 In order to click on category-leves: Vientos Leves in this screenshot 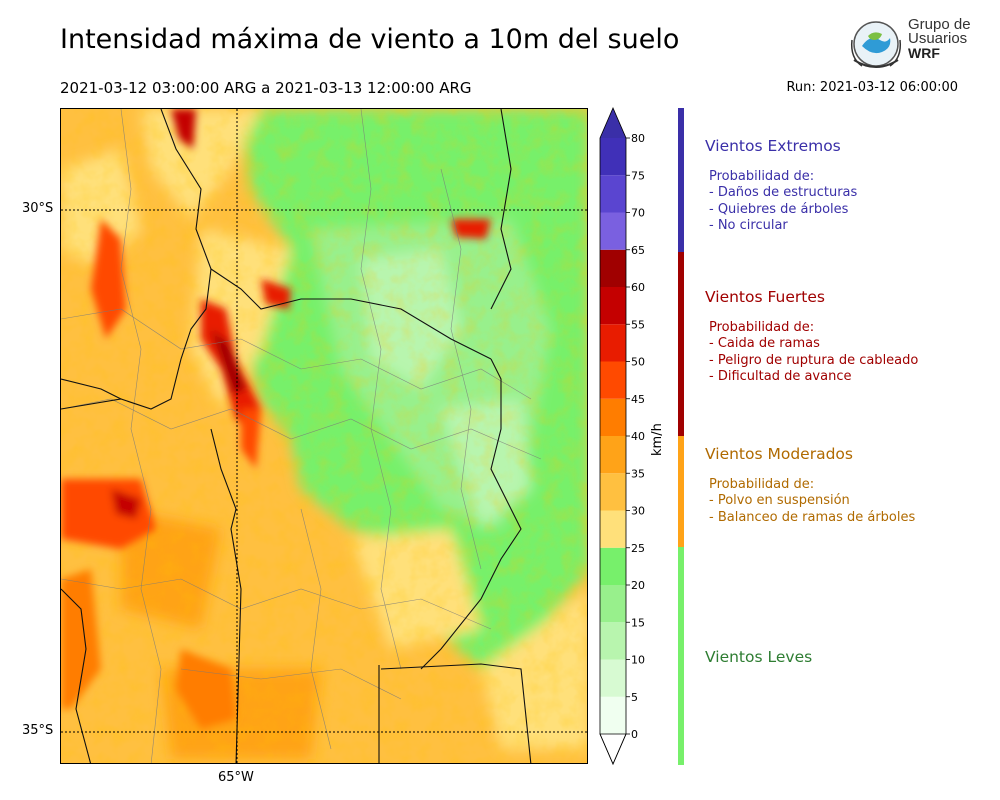, I will do `click(758, 664)`.